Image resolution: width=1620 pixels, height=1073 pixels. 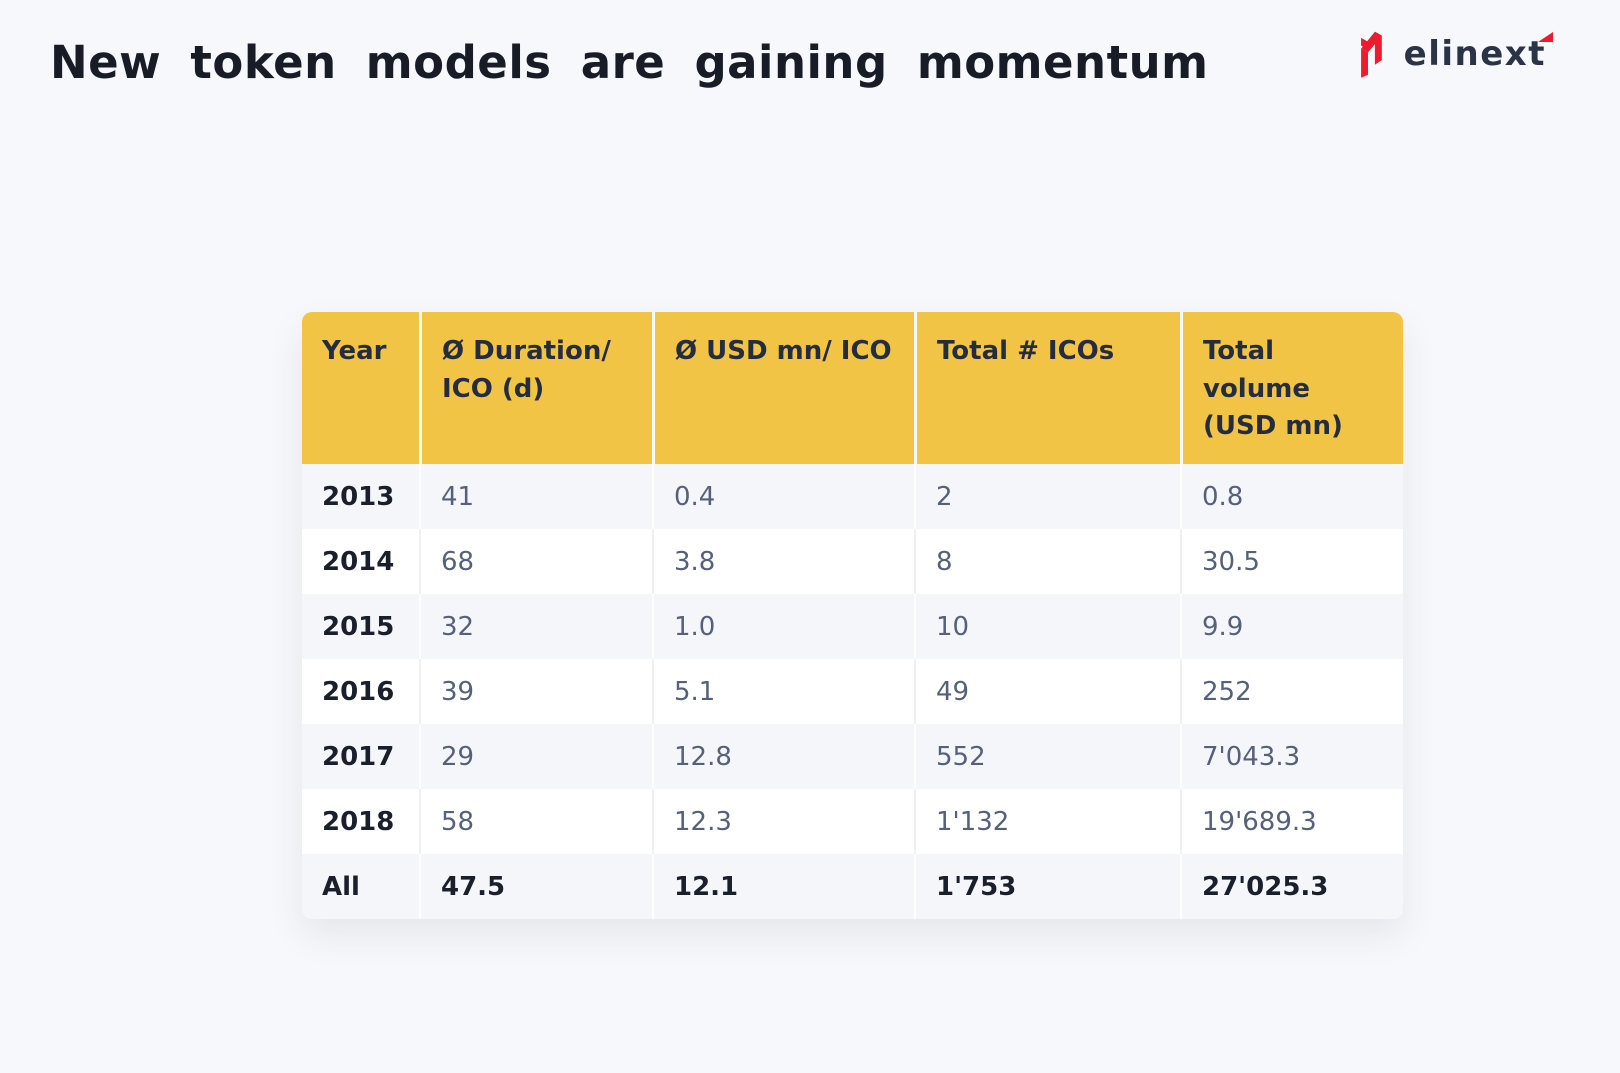 What do you see at coordinates (1291, 562) in the screenshot?
I see `cell-total-volume: 30.5` at bounding box center [1291, 562].